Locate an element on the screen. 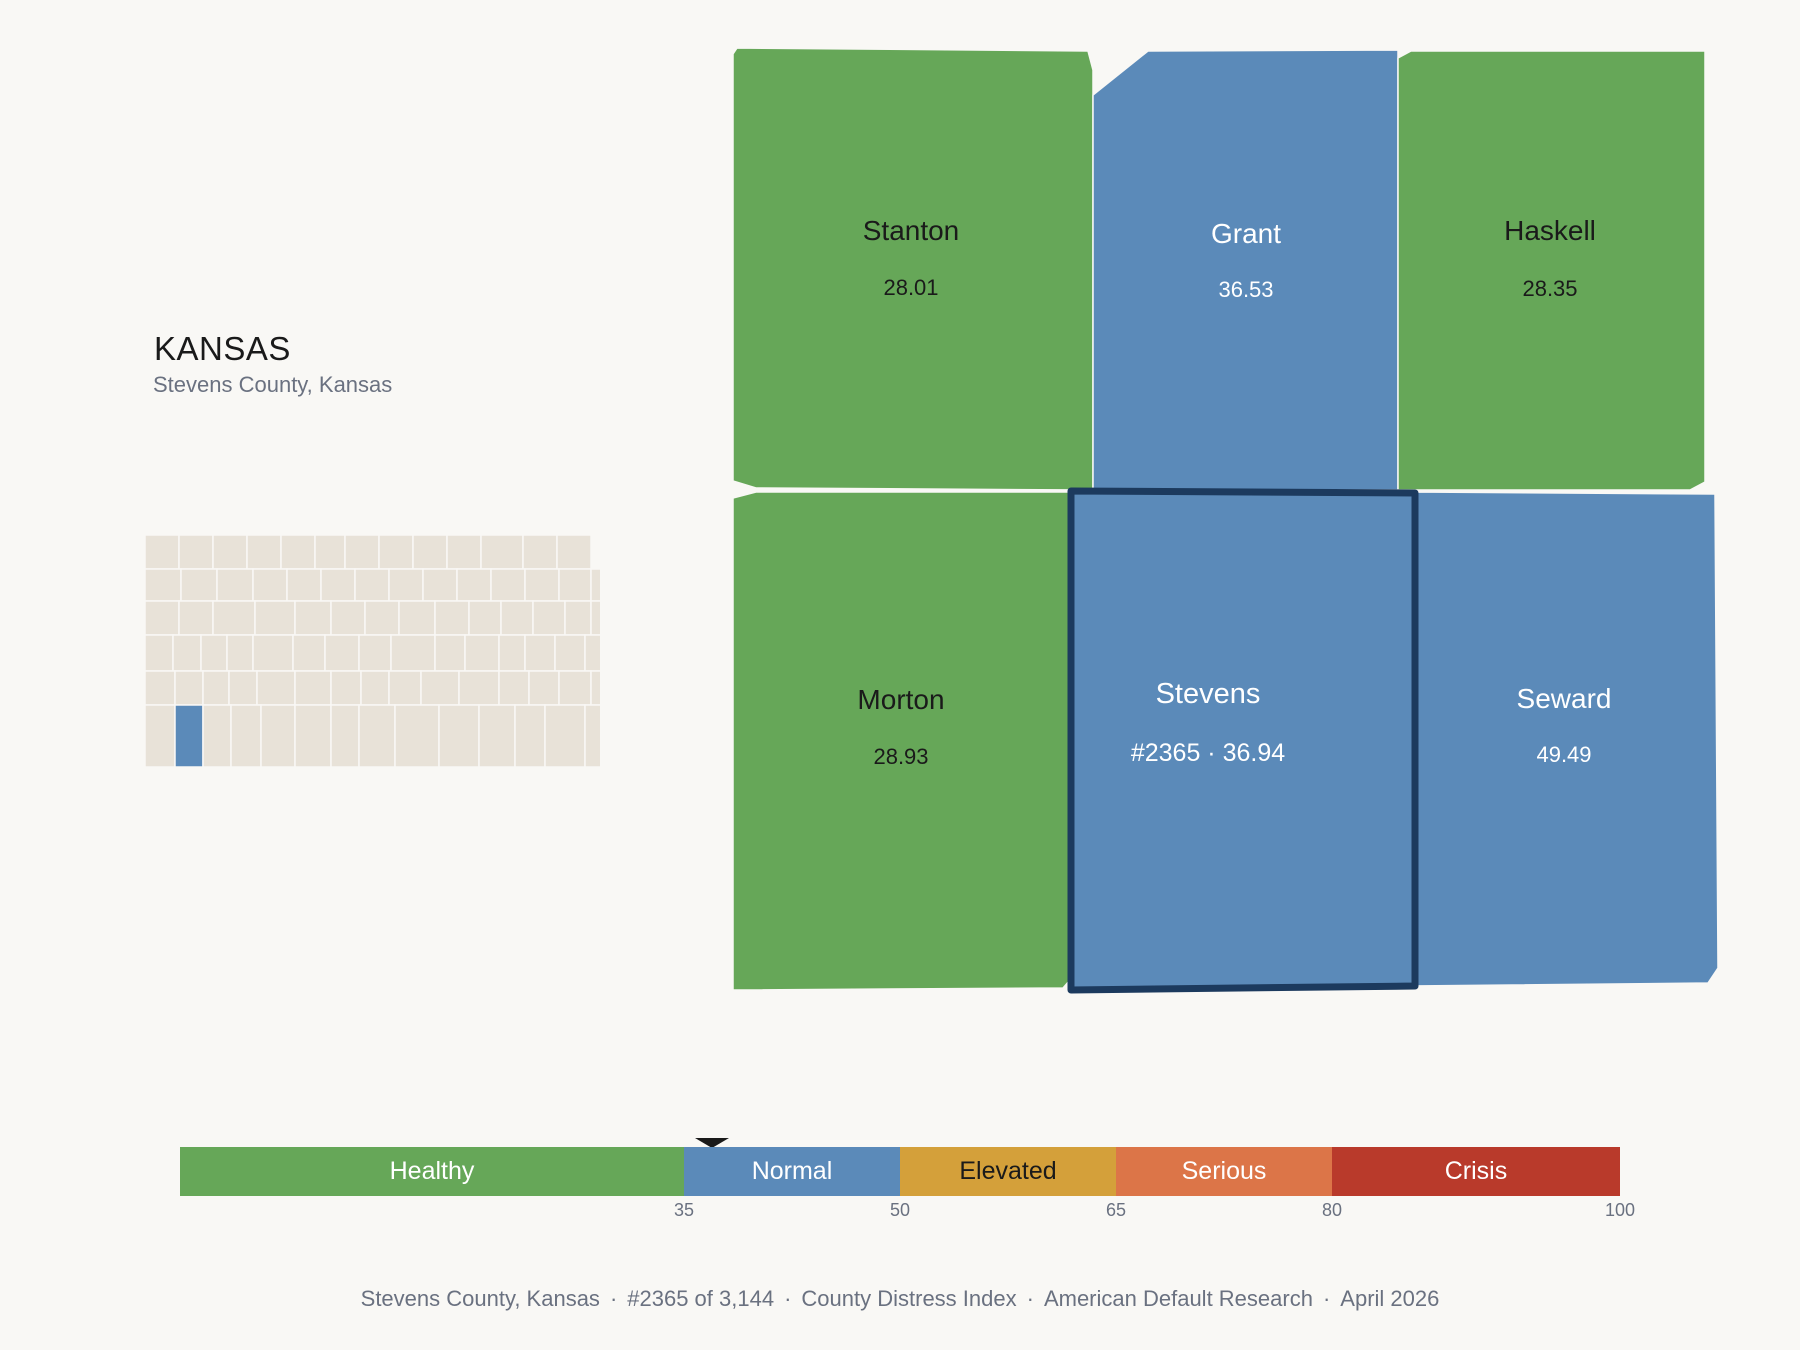 The height and width of the screenshot is (1350, 1800). footer-rank: #2365 of 3,144 is located at coordinates (701, 1298).